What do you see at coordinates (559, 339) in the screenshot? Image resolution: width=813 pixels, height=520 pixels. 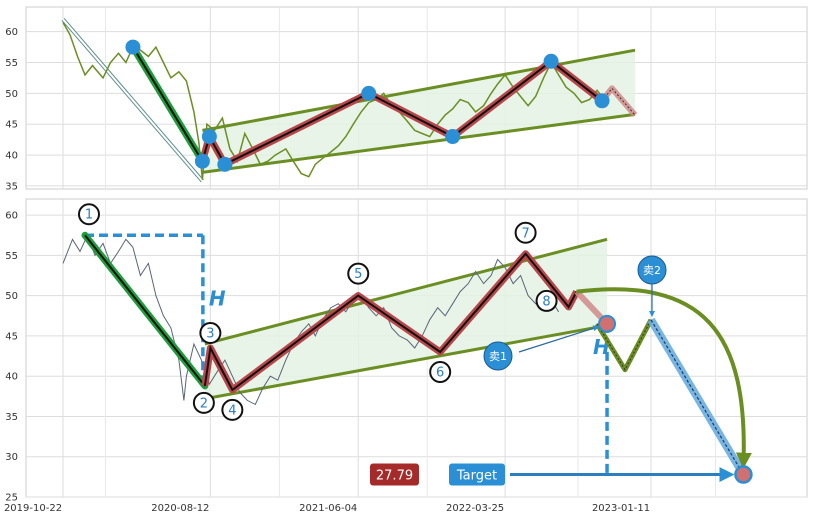 I see `sell1-pointer` at bounding box center [559, 339].